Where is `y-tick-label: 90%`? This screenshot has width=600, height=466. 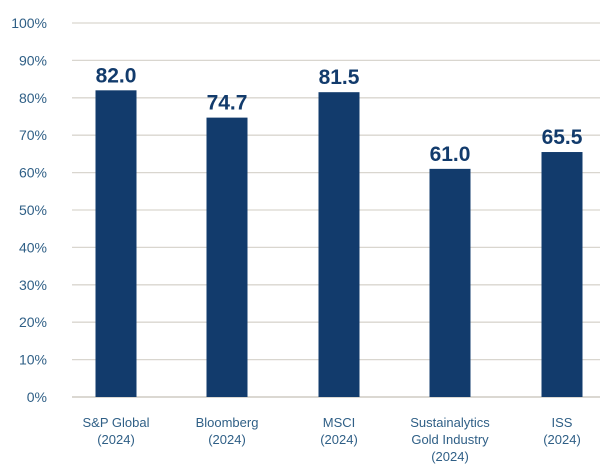 y-tick-label: 90% is located at coordinates (33, 60).